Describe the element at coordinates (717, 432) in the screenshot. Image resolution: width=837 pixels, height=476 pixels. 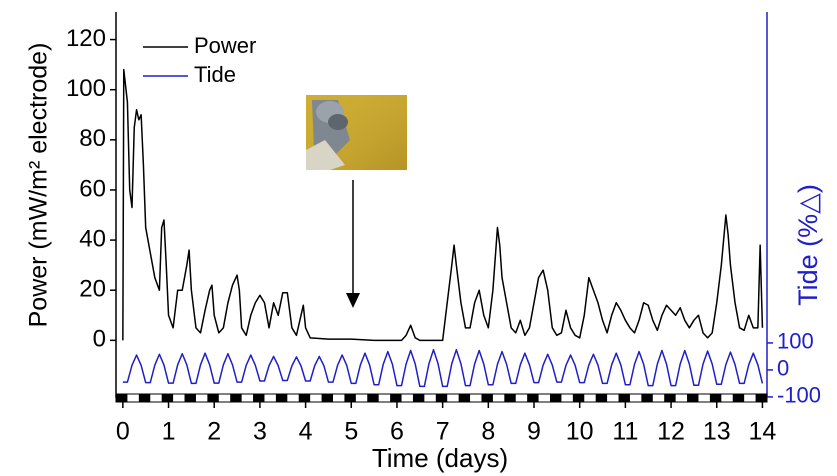
I see `x-tick-label: 13` at that location.